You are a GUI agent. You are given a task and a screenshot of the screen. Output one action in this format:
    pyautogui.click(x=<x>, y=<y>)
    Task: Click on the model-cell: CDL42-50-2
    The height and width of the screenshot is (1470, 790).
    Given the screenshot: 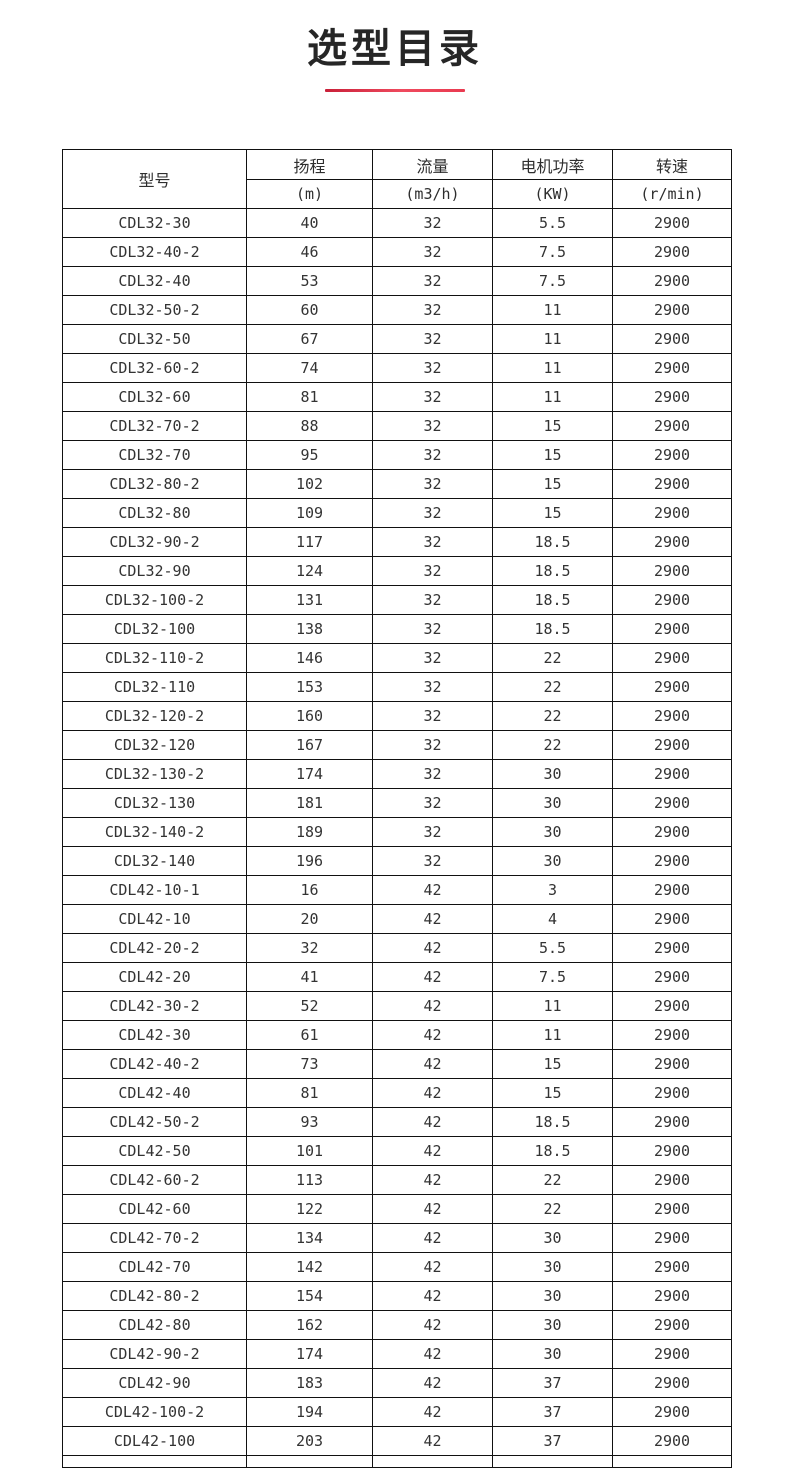 What is the action you would take?
    pyautogui.click(x=154, y=1122)
    